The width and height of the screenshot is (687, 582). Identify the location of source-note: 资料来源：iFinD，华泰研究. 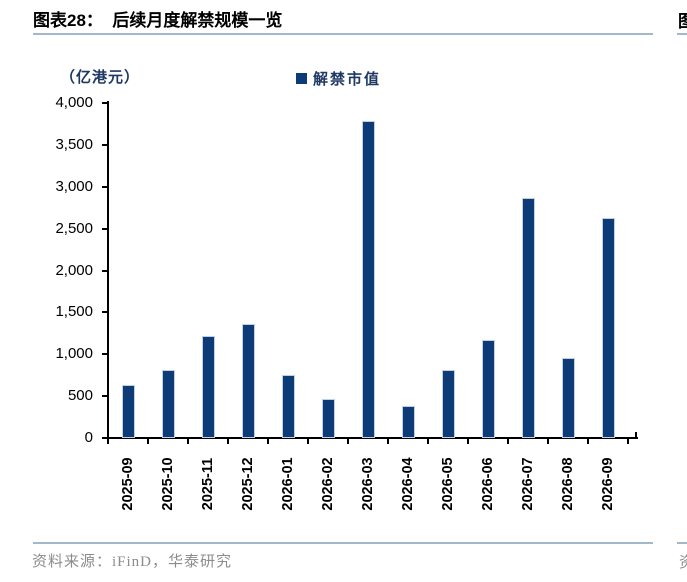
(132, 562).